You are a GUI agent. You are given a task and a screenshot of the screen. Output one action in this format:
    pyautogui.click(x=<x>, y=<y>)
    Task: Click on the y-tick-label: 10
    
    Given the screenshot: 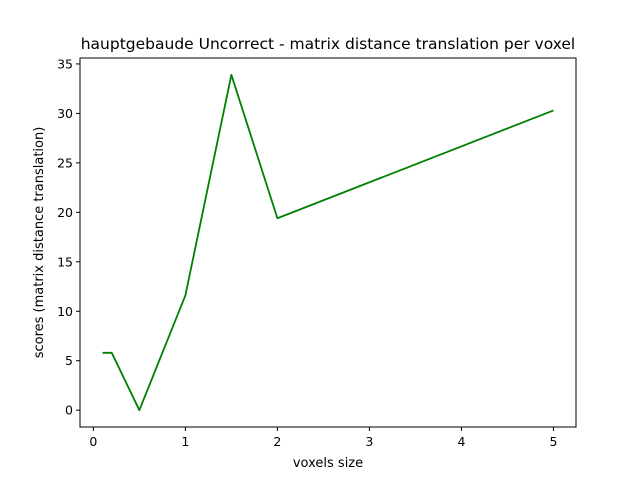 What is the action you would take?
    pyautogui.click(x=65, y=311)
    